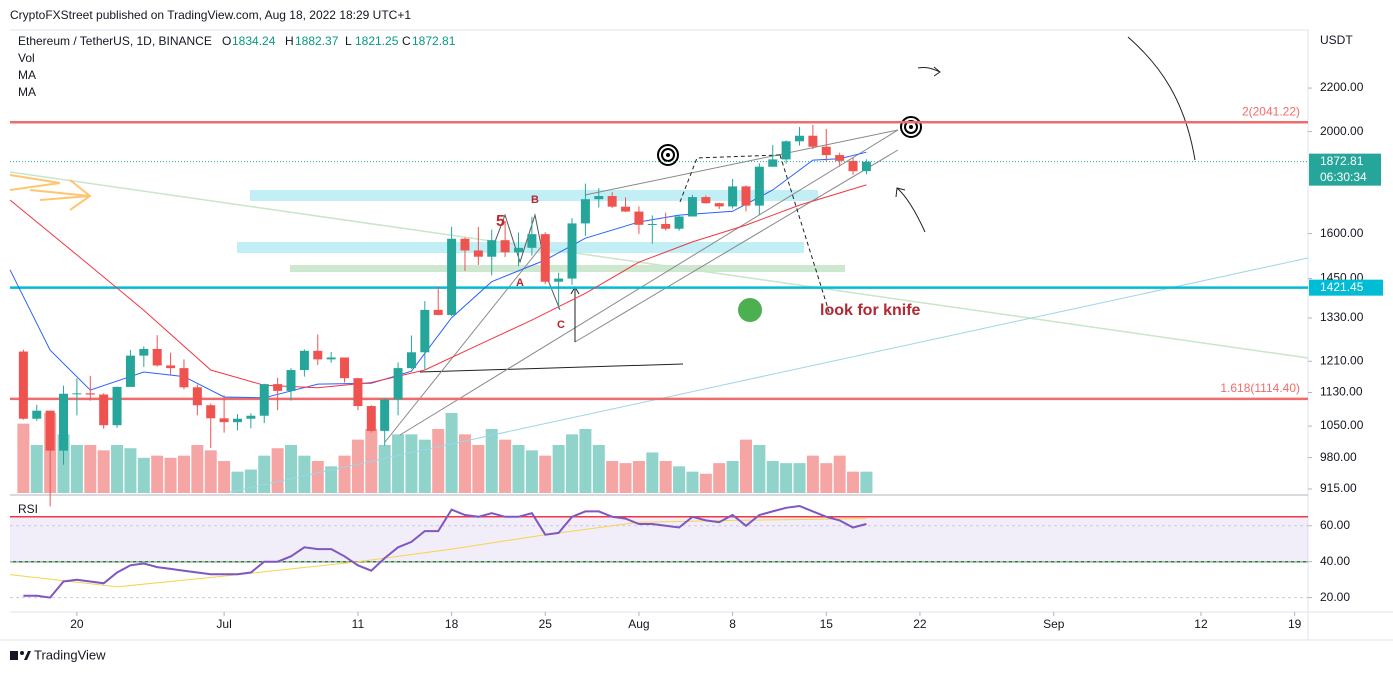 The image size is (1393, 673). What do you see at coordinates (1342, 287) in the screenshot?
I see `price-label: 1421.45` at bounding box center [1342, 287].